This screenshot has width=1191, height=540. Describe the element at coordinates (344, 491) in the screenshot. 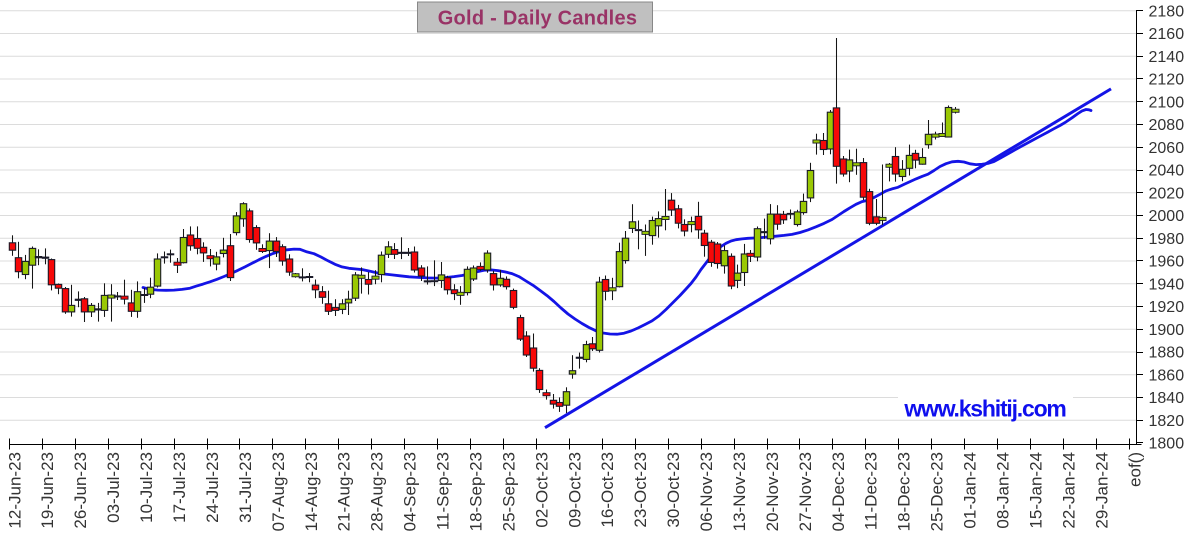

I see `svg-text: 21-Aug-23` at that location.